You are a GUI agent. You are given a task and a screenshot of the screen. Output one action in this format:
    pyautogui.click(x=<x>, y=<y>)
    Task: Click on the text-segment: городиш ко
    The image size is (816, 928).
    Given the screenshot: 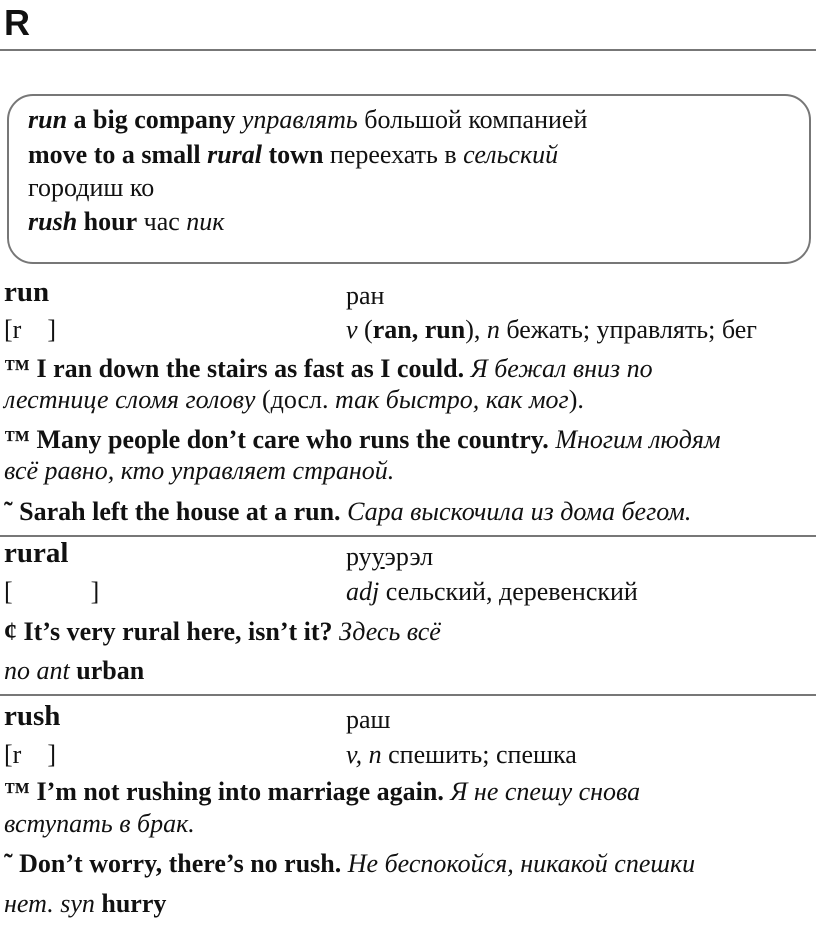 What is the action you would take?
    pyautogui.click(x=91, y=187)
    